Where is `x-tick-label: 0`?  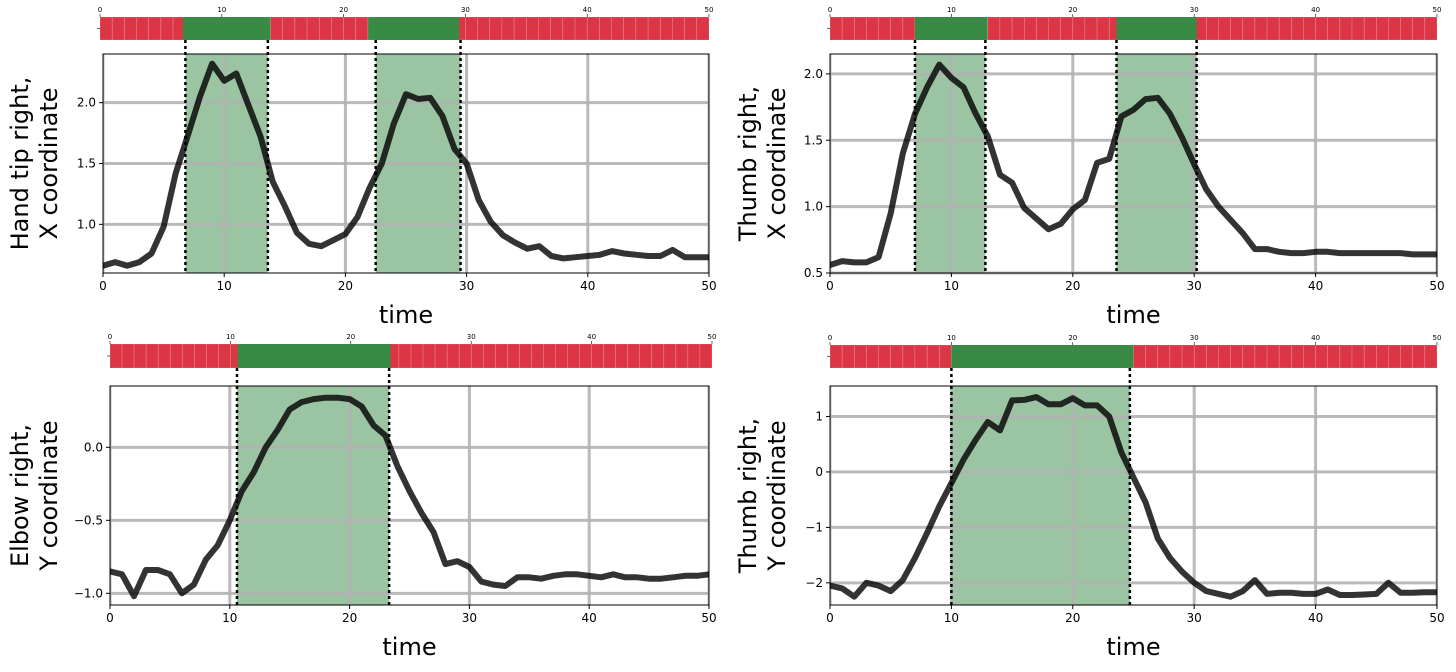
x-tick-label: 0 is located at coordinates (830, 286).